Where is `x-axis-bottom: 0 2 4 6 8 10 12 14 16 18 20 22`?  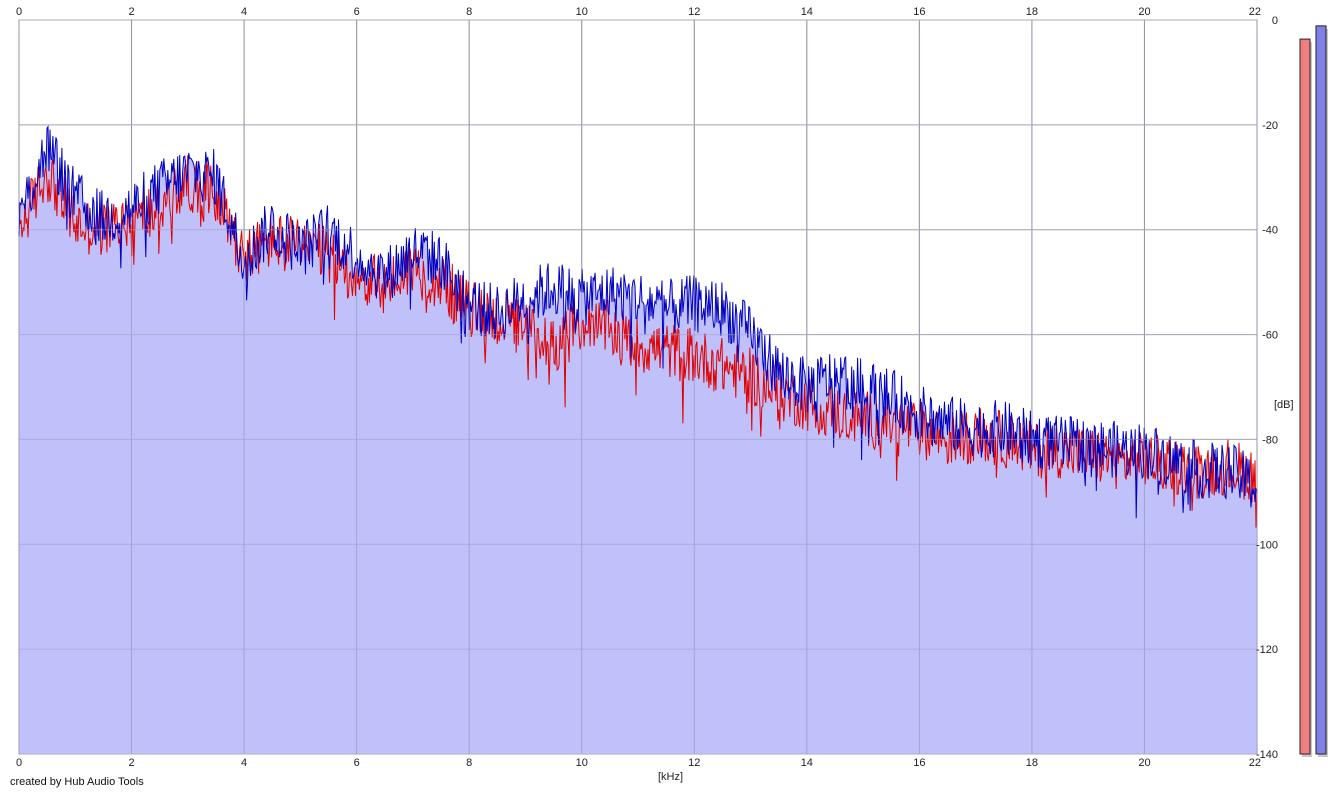 x-axis-bottom: 0 2 4 6 8 10 12 14 16 18 20 22 is located at coordinates (638, 763).